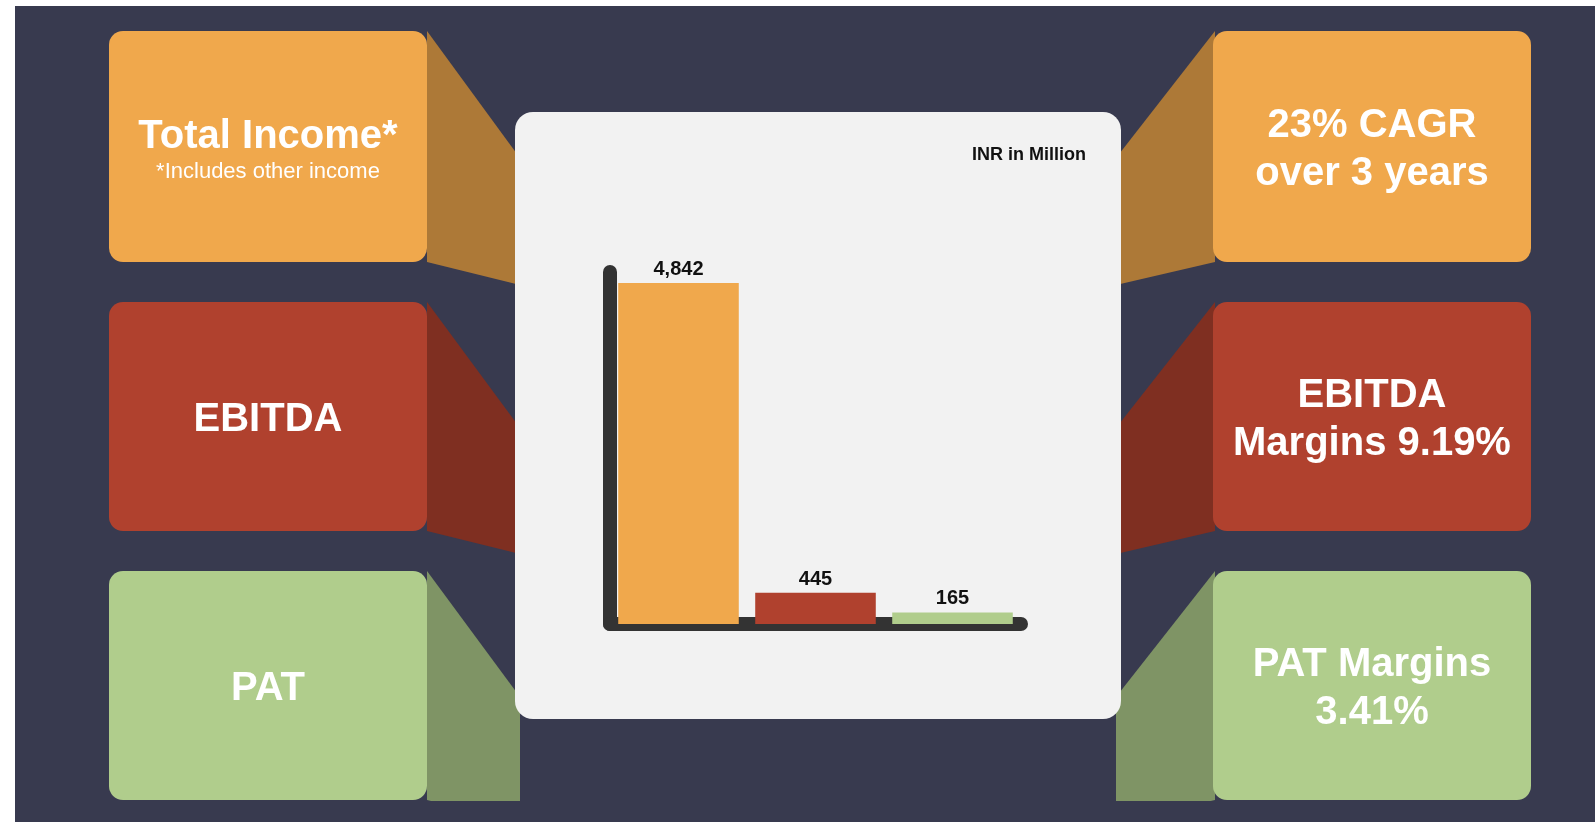  I want to click on data-label: 445, so click(815, 577).